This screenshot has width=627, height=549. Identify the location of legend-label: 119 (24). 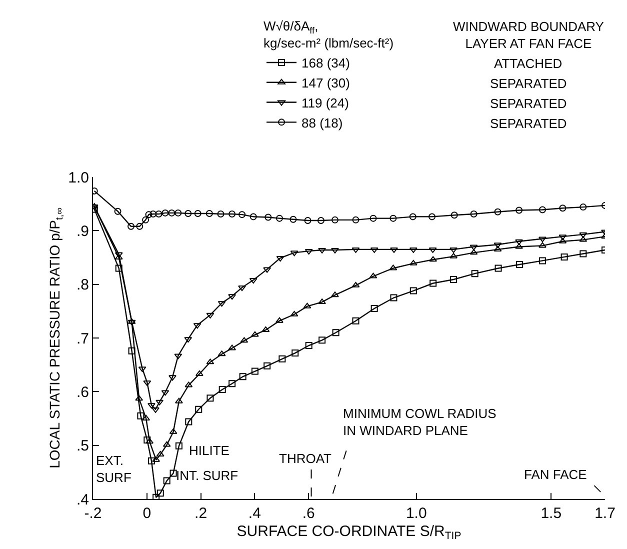
(325, 102).